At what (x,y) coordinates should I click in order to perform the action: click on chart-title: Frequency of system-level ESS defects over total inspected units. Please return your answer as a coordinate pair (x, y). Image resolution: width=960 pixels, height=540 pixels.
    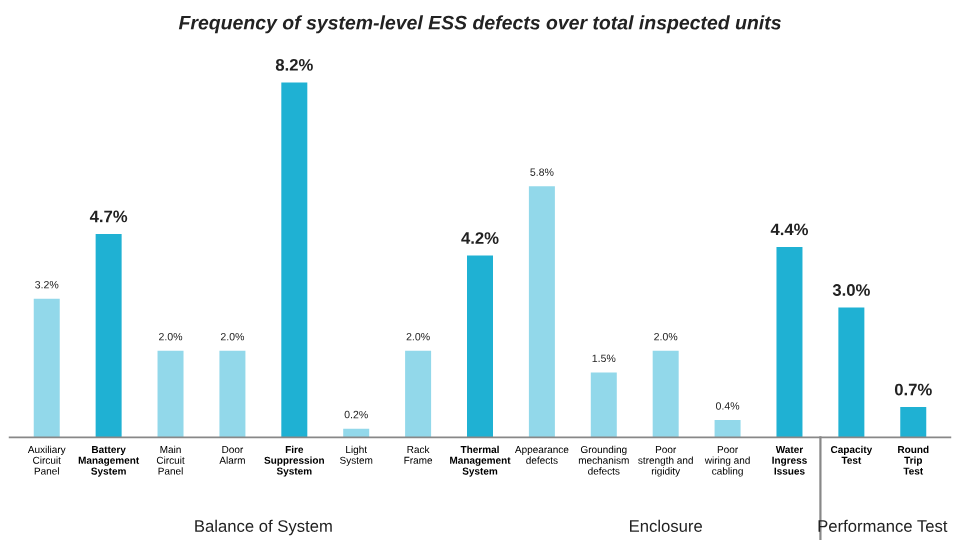
    Looking at the image, I should click on (479, 24).